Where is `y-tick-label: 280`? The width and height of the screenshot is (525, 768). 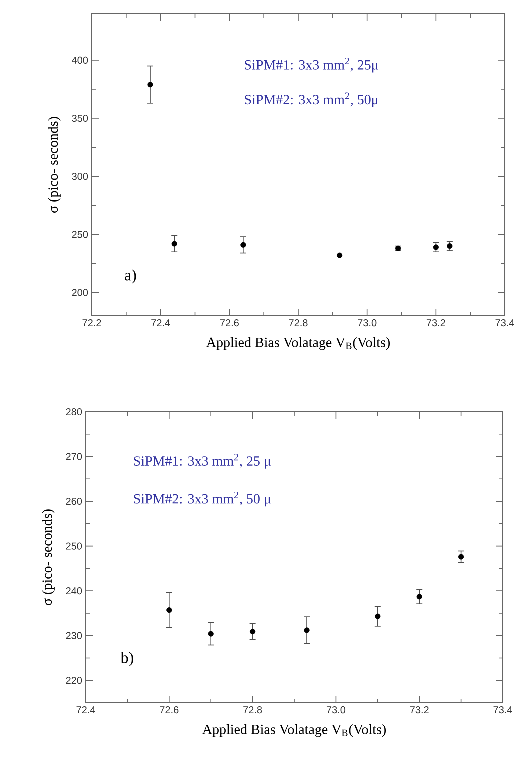
y-tick-label: 280 is located at coordinates (74, 412).